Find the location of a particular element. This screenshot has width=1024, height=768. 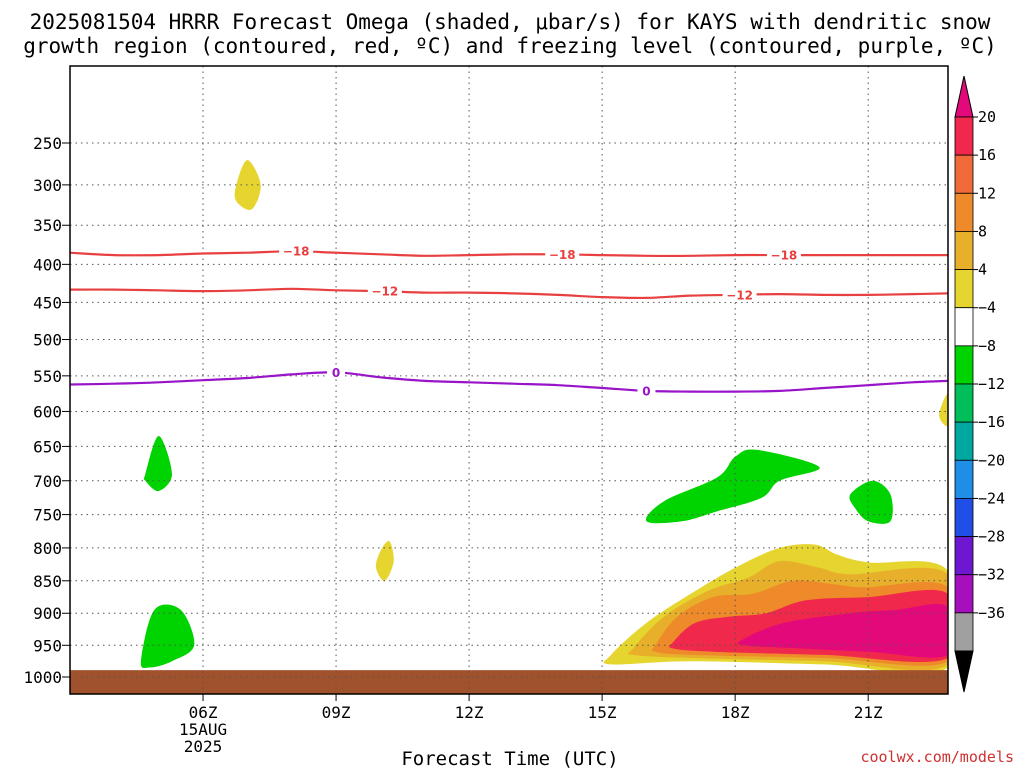

contour-label-2-1: 0 is located at coordinates (646, 391).